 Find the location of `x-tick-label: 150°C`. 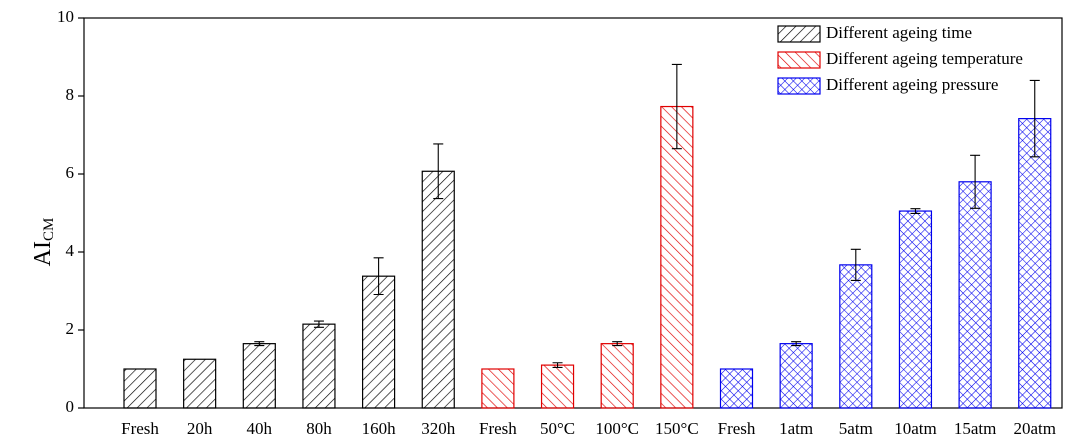

x-tick-label: 150°C is located at coordinates (677, 428).